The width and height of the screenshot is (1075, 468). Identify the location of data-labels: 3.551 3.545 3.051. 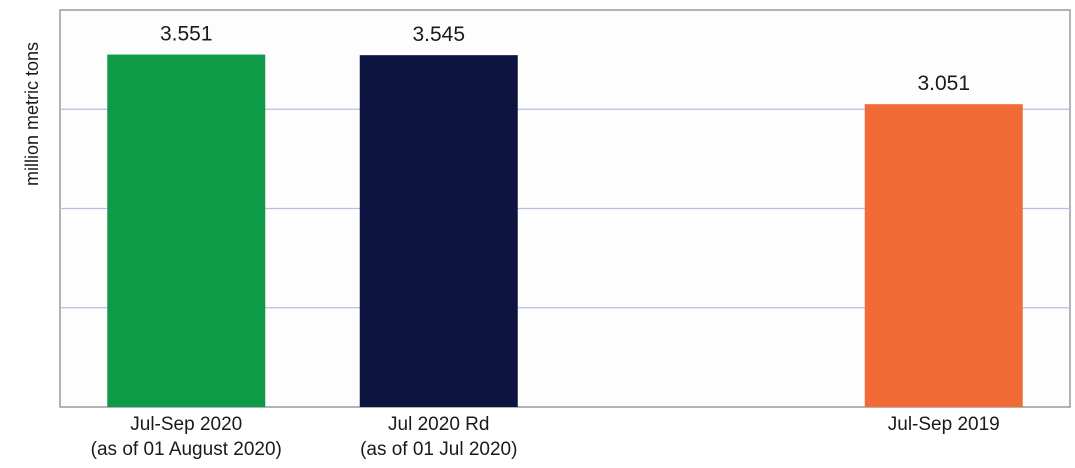
(565, 59).